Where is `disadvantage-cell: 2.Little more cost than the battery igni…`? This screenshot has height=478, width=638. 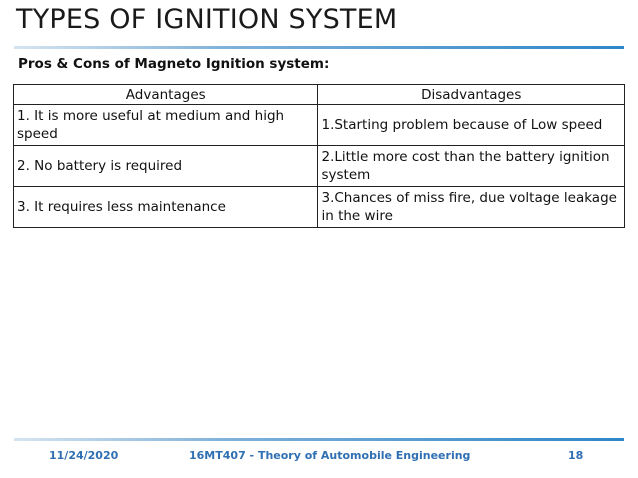 disadvantage-cell: 2.Little more cost than the battery igni… is located at coordinates (471, 166).